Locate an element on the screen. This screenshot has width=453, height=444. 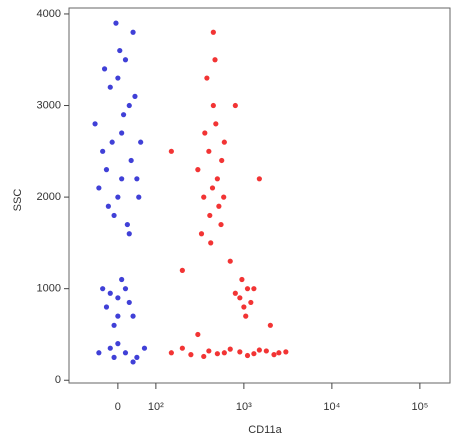
x-tick-label: 10⁵ is located at coordinates (419, 407).